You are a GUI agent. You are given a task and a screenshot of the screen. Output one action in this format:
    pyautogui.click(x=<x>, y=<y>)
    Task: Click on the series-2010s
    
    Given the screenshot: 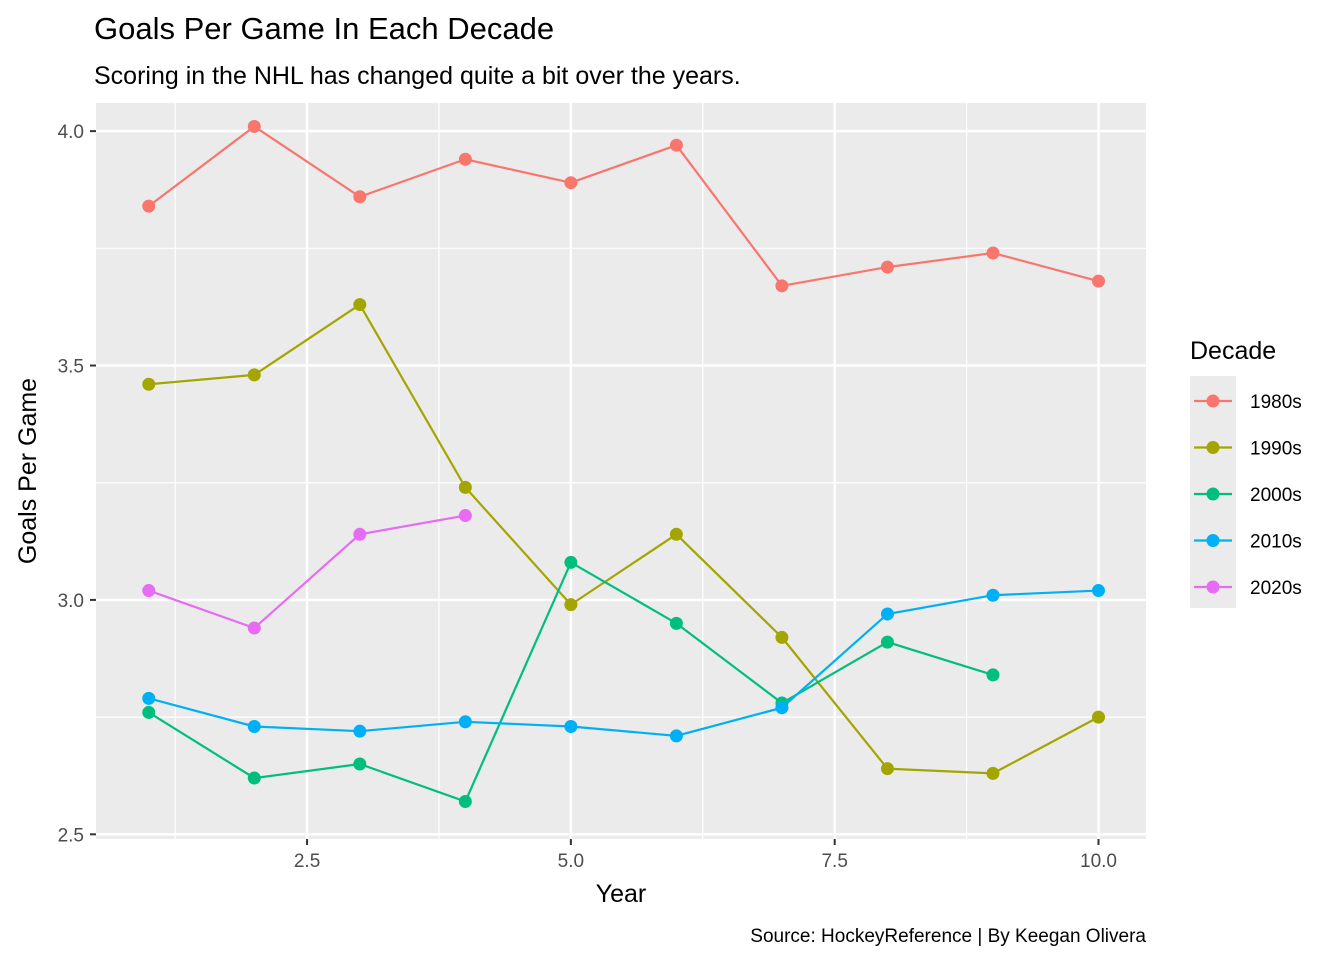 What is the action you would take?
    pyautogui.click(x=624, y=663)
    